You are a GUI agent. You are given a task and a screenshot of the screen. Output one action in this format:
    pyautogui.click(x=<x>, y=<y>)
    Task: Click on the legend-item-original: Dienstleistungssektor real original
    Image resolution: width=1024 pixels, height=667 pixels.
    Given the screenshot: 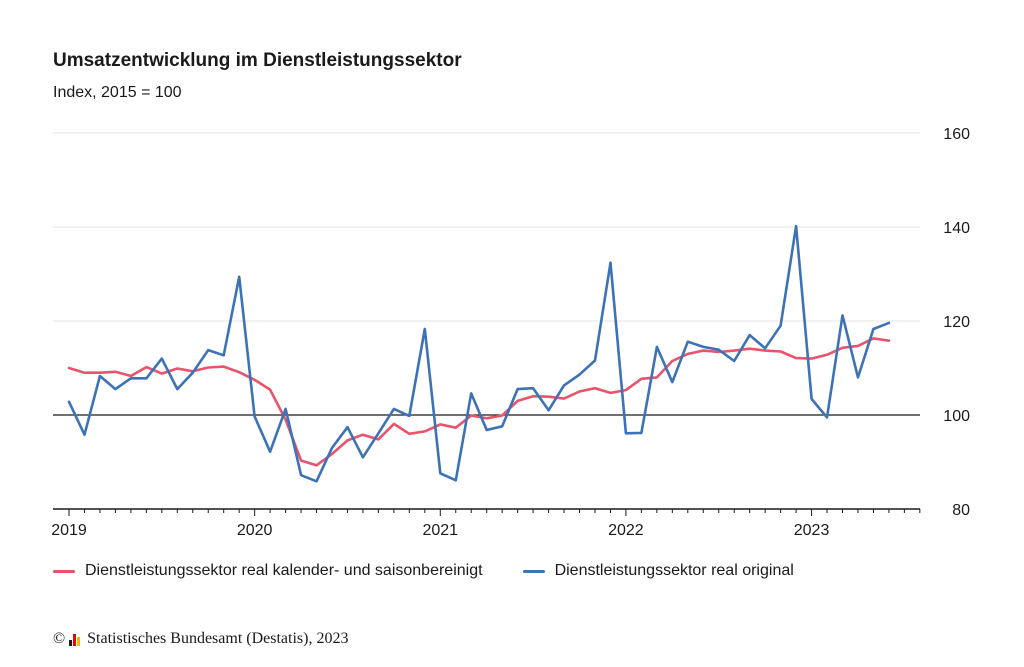 What is the action you would take?
    pyautogui.click(x=658, y=571)
    